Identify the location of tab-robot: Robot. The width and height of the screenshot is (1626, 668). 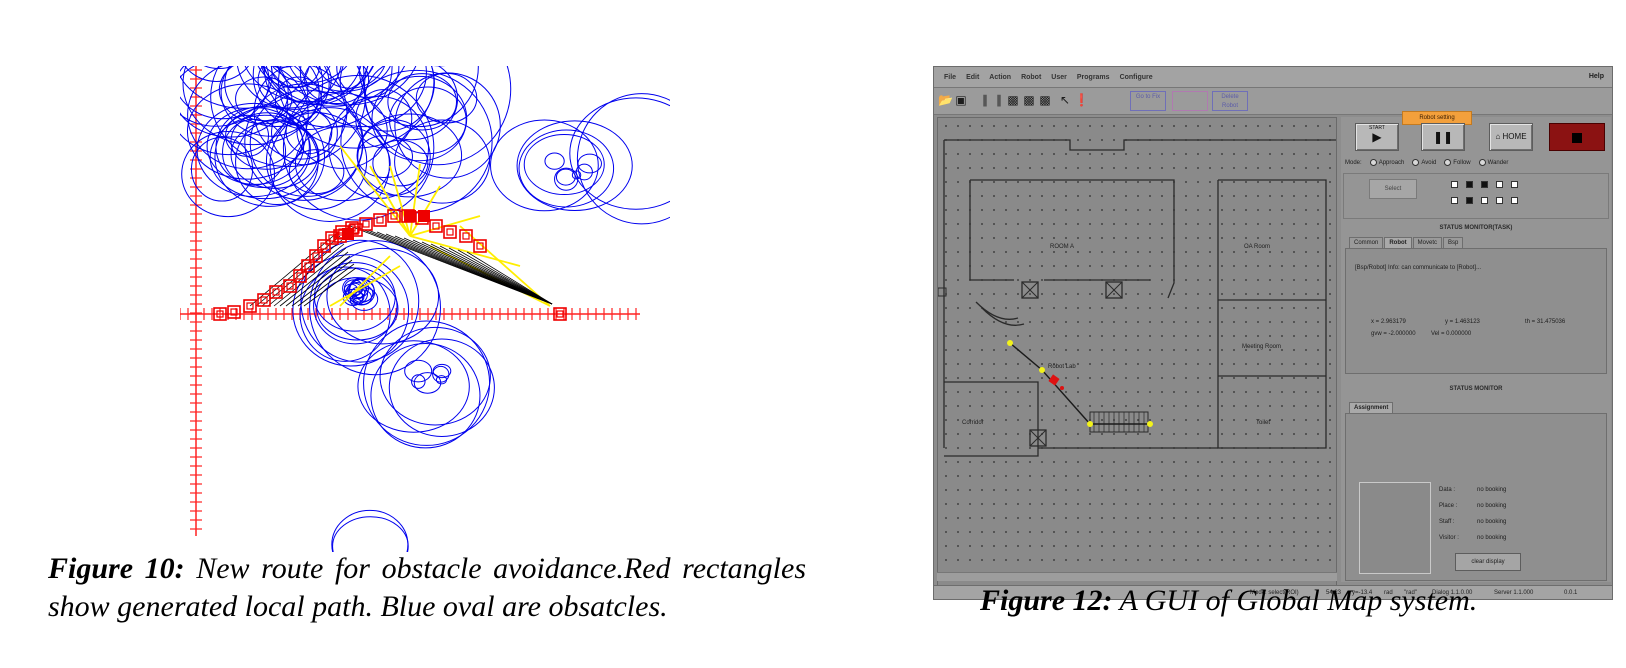
(1398, 242).